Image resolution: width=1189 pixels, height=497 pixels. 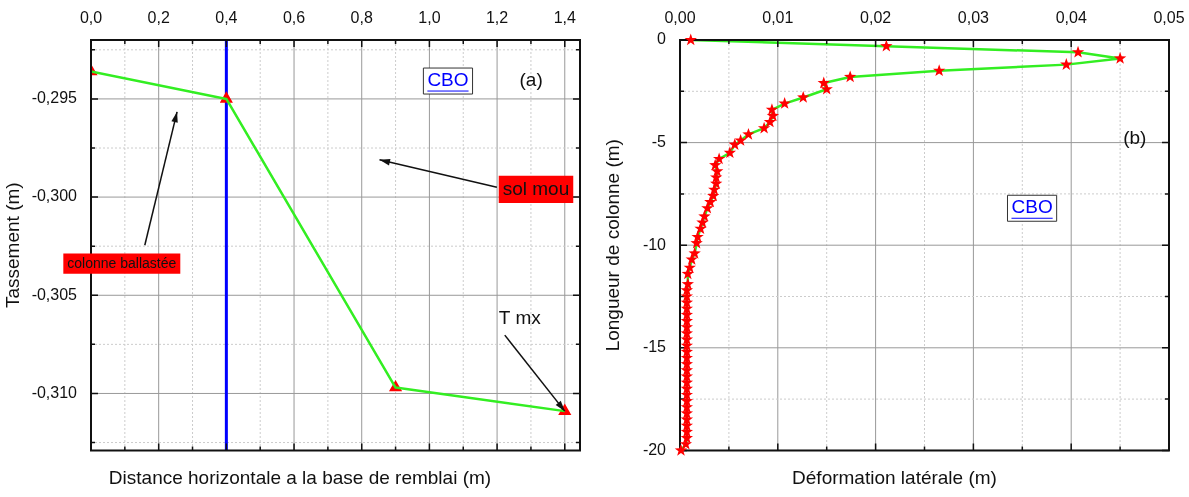 What do you see at coordinates (54, 196) in the screenshot?
I see `y-tick-label: -0,300` at bounding box center [54, 196].